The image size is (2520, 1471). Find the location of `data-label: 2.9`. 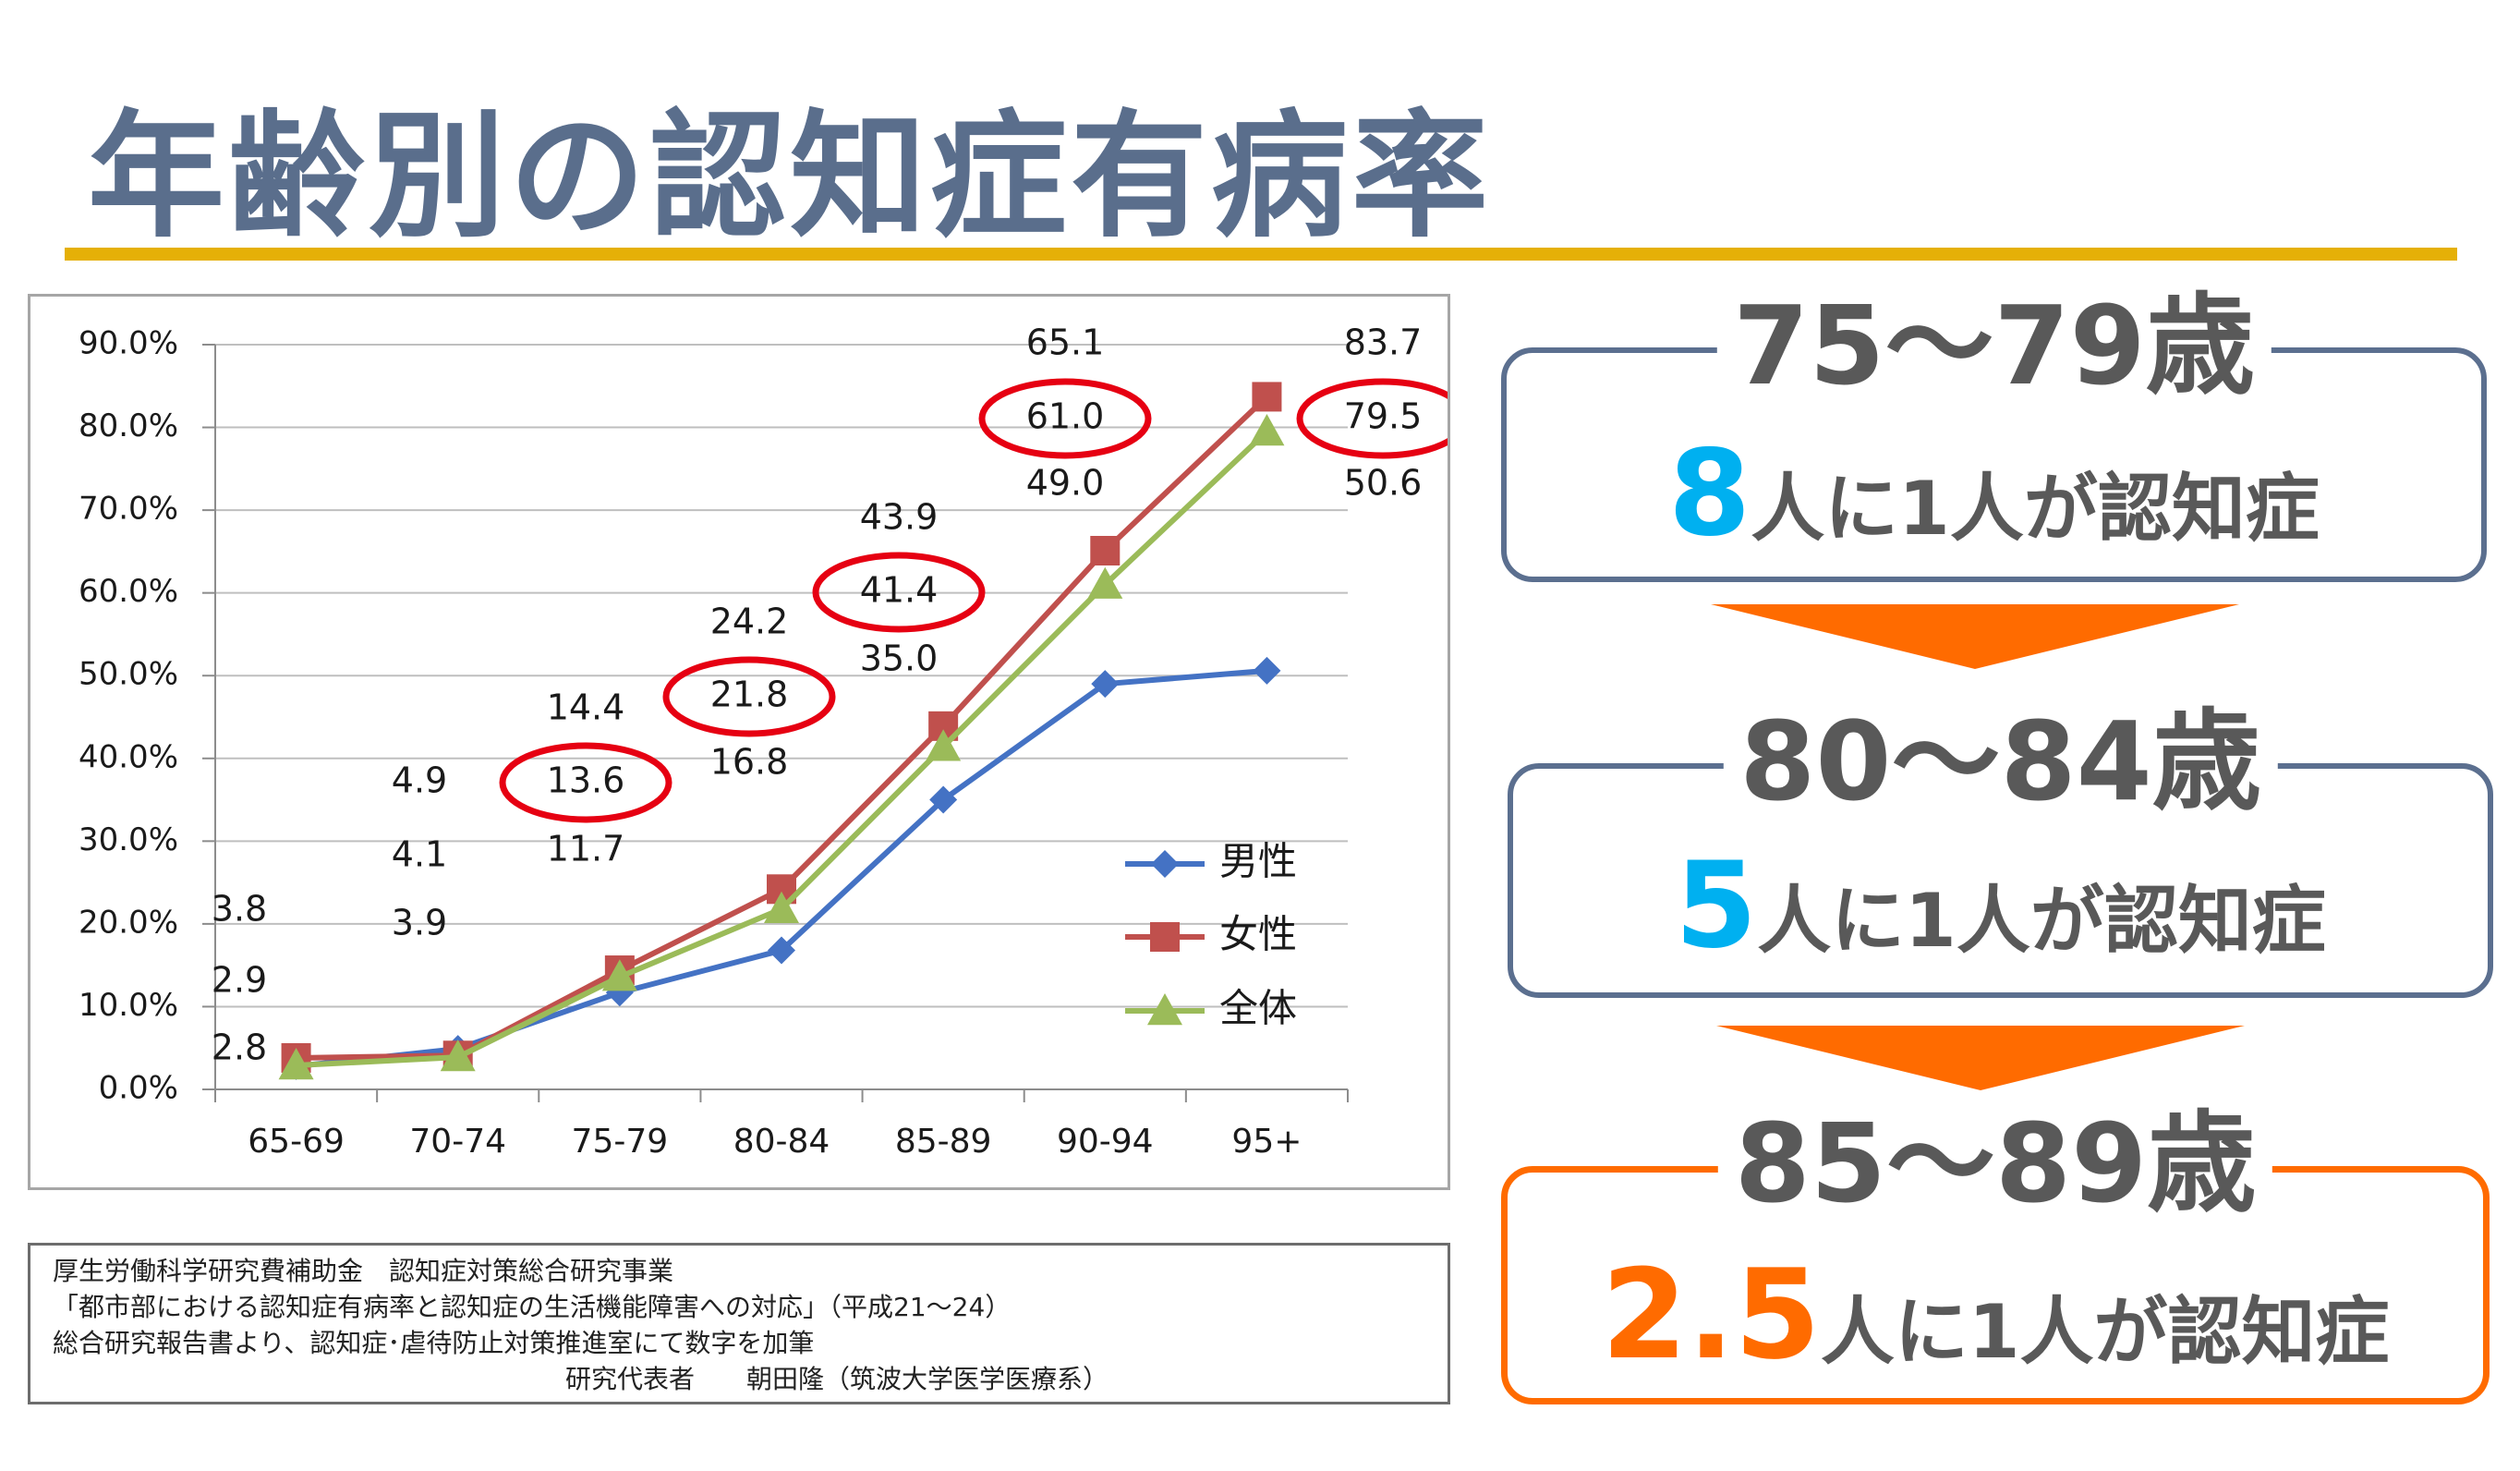

data-label: 2.9 is located at coordinates (239, 980).